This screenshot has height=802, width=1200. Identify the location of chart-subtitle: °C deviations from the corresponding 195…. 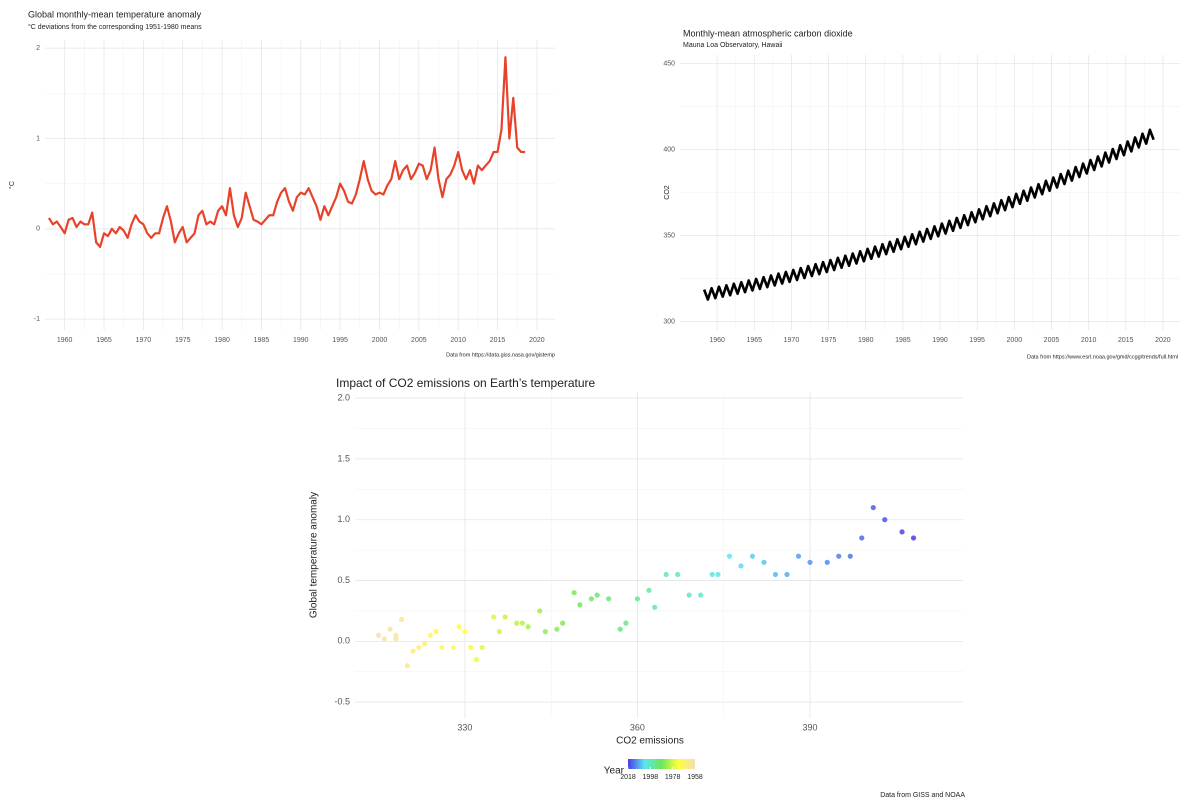
(115, 27).